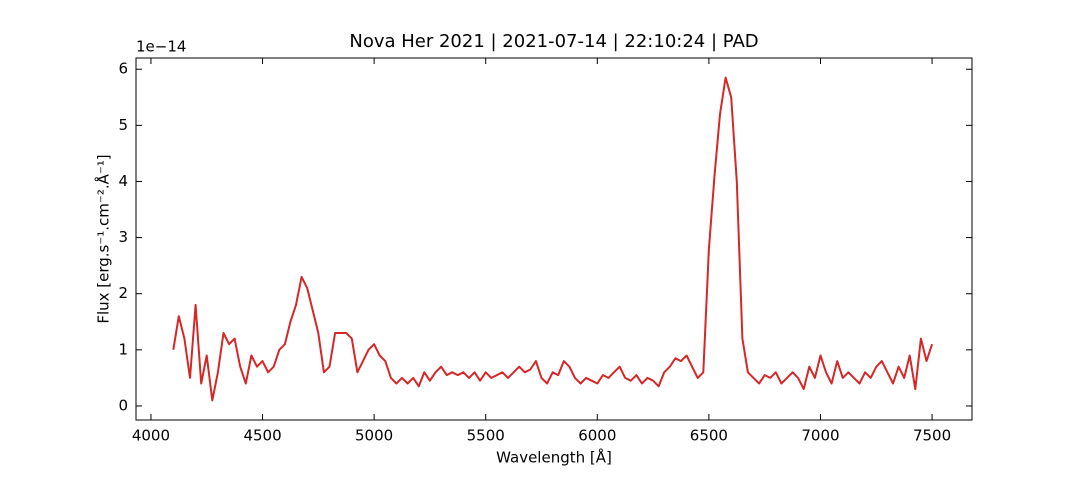 The width and height of the screenshot is (1080, 484). Describe the element at coordinates (262, 436) in the screenshot. I see `x-tick-label: 4500` at that location.